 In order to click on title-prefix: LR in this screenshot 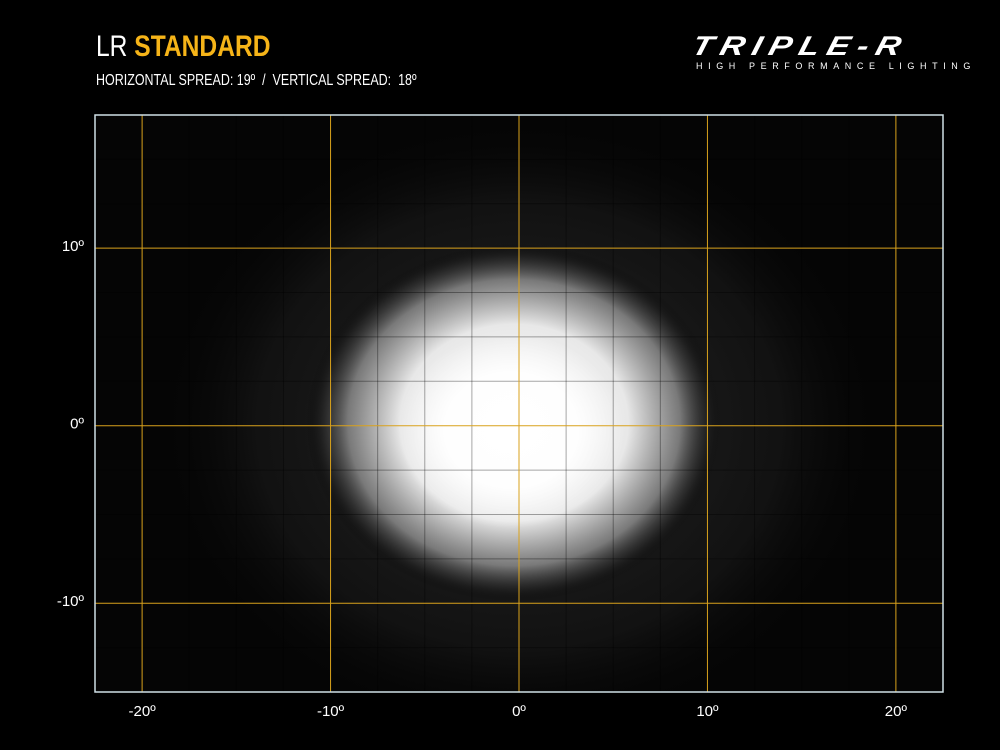, I will do `click(112, 46)`.